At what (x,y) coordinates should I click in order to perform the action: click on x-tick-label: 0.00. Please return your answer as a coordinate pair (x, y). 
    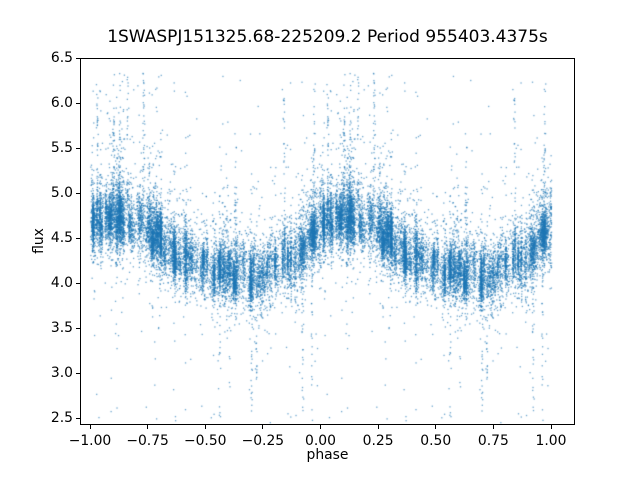
    Looking at the image, I should click on (320, 441).